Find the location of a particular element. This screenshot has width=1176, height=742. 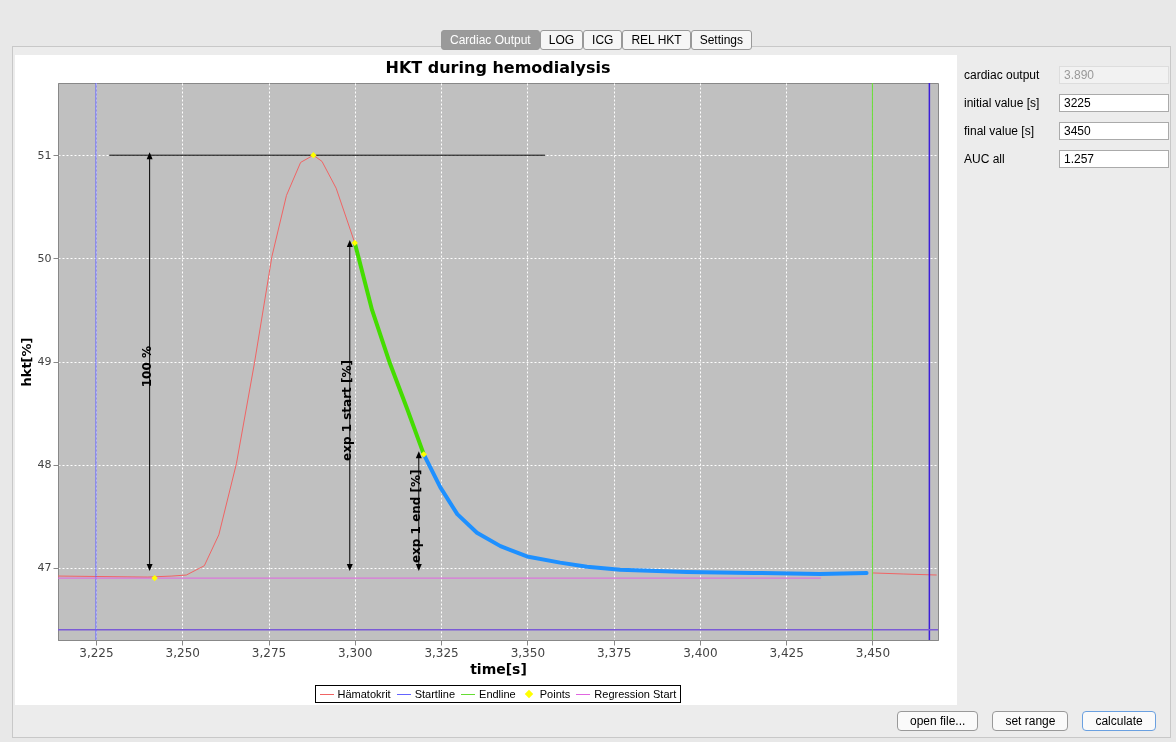

x-tick-label: 3,275 is located at coordinates (269, 652).